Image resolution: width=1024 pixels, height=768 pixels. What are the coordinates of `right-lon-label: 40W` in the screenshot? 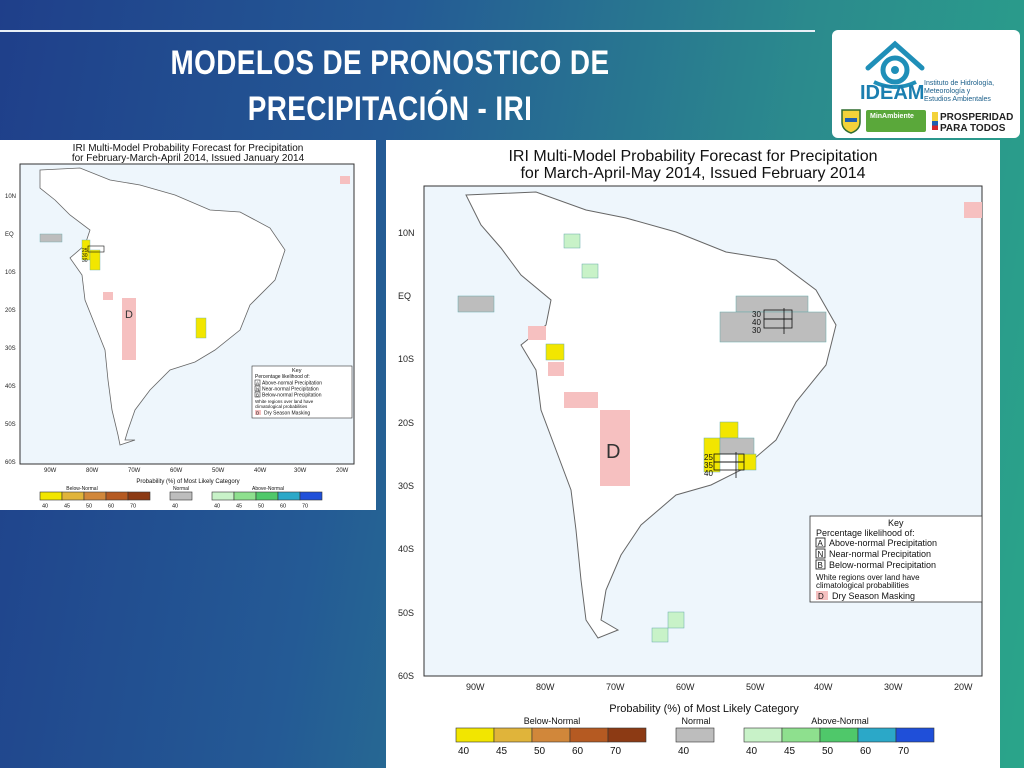 It's located at (823, 687).